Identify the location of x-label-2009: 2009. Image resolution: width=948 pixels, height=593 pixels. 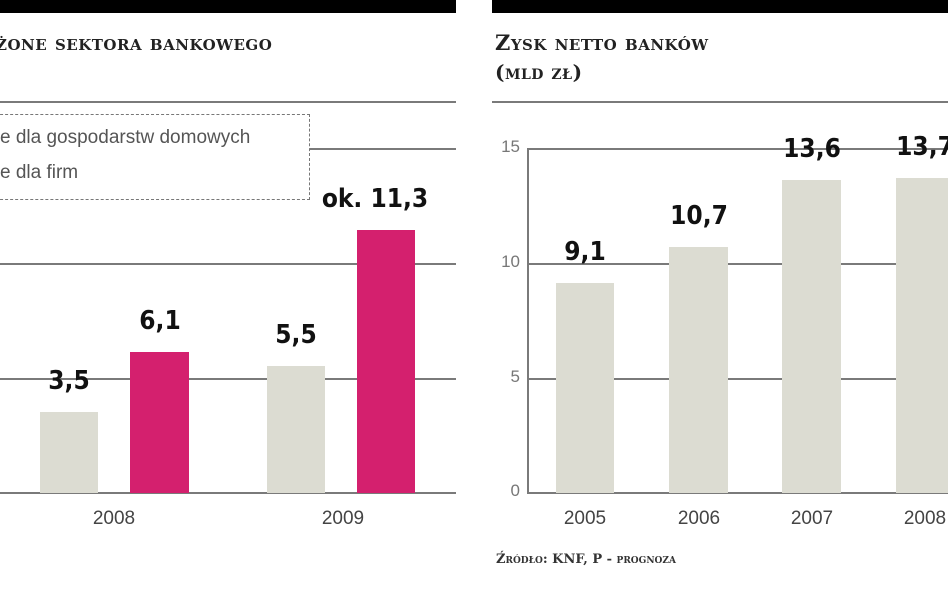
(343, 518).